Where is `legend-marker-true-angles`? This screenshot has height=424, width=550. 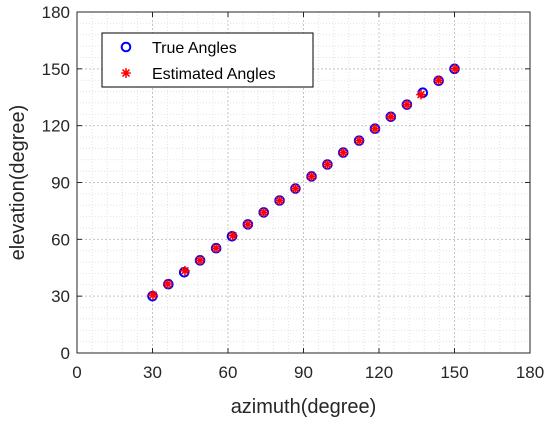 legend-marker-true-angles is located at coordinates (126, 47).